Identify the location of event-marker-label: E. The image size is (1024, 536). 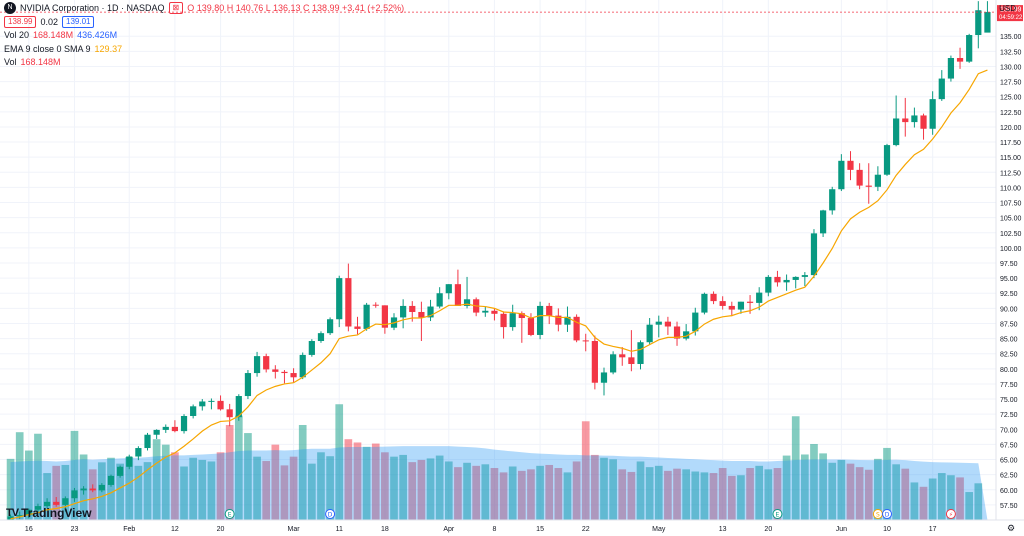
(778, 515).